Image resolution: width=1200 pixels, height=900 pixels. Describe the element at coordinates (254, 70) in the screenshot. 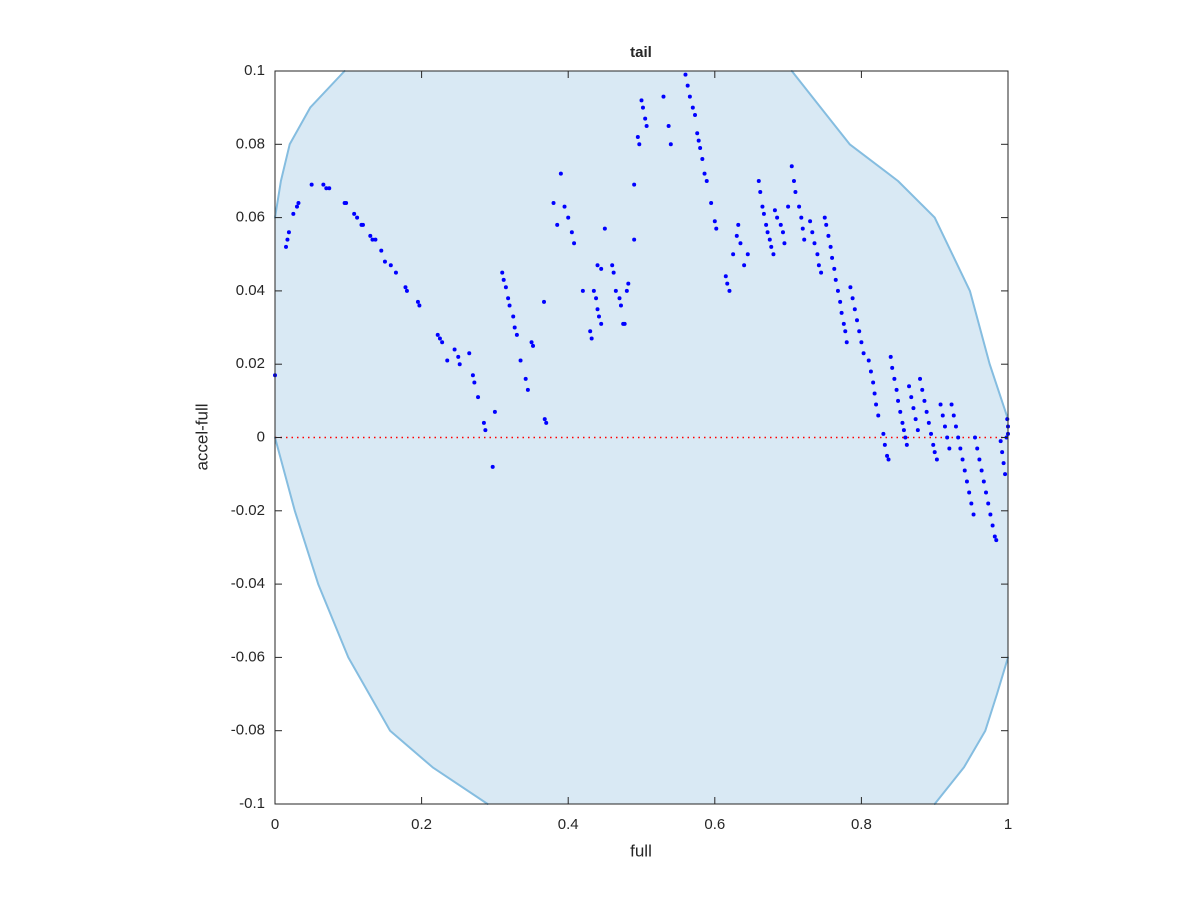

I see `y-tick-label: 0.1` at that location.